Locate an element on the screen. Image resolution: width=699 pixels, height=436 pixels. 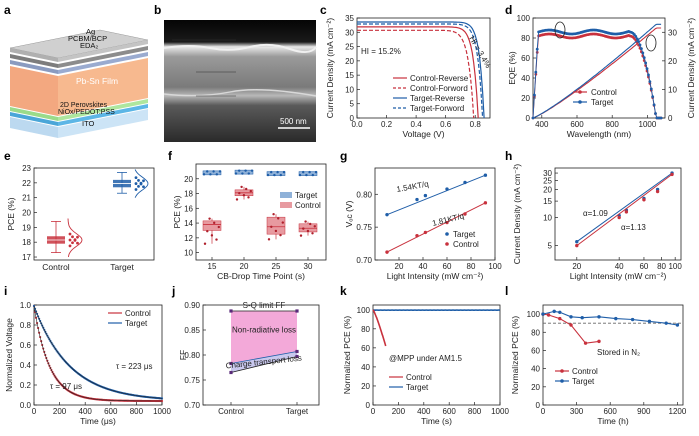
point-control-g is located at coordinates (447, 222).